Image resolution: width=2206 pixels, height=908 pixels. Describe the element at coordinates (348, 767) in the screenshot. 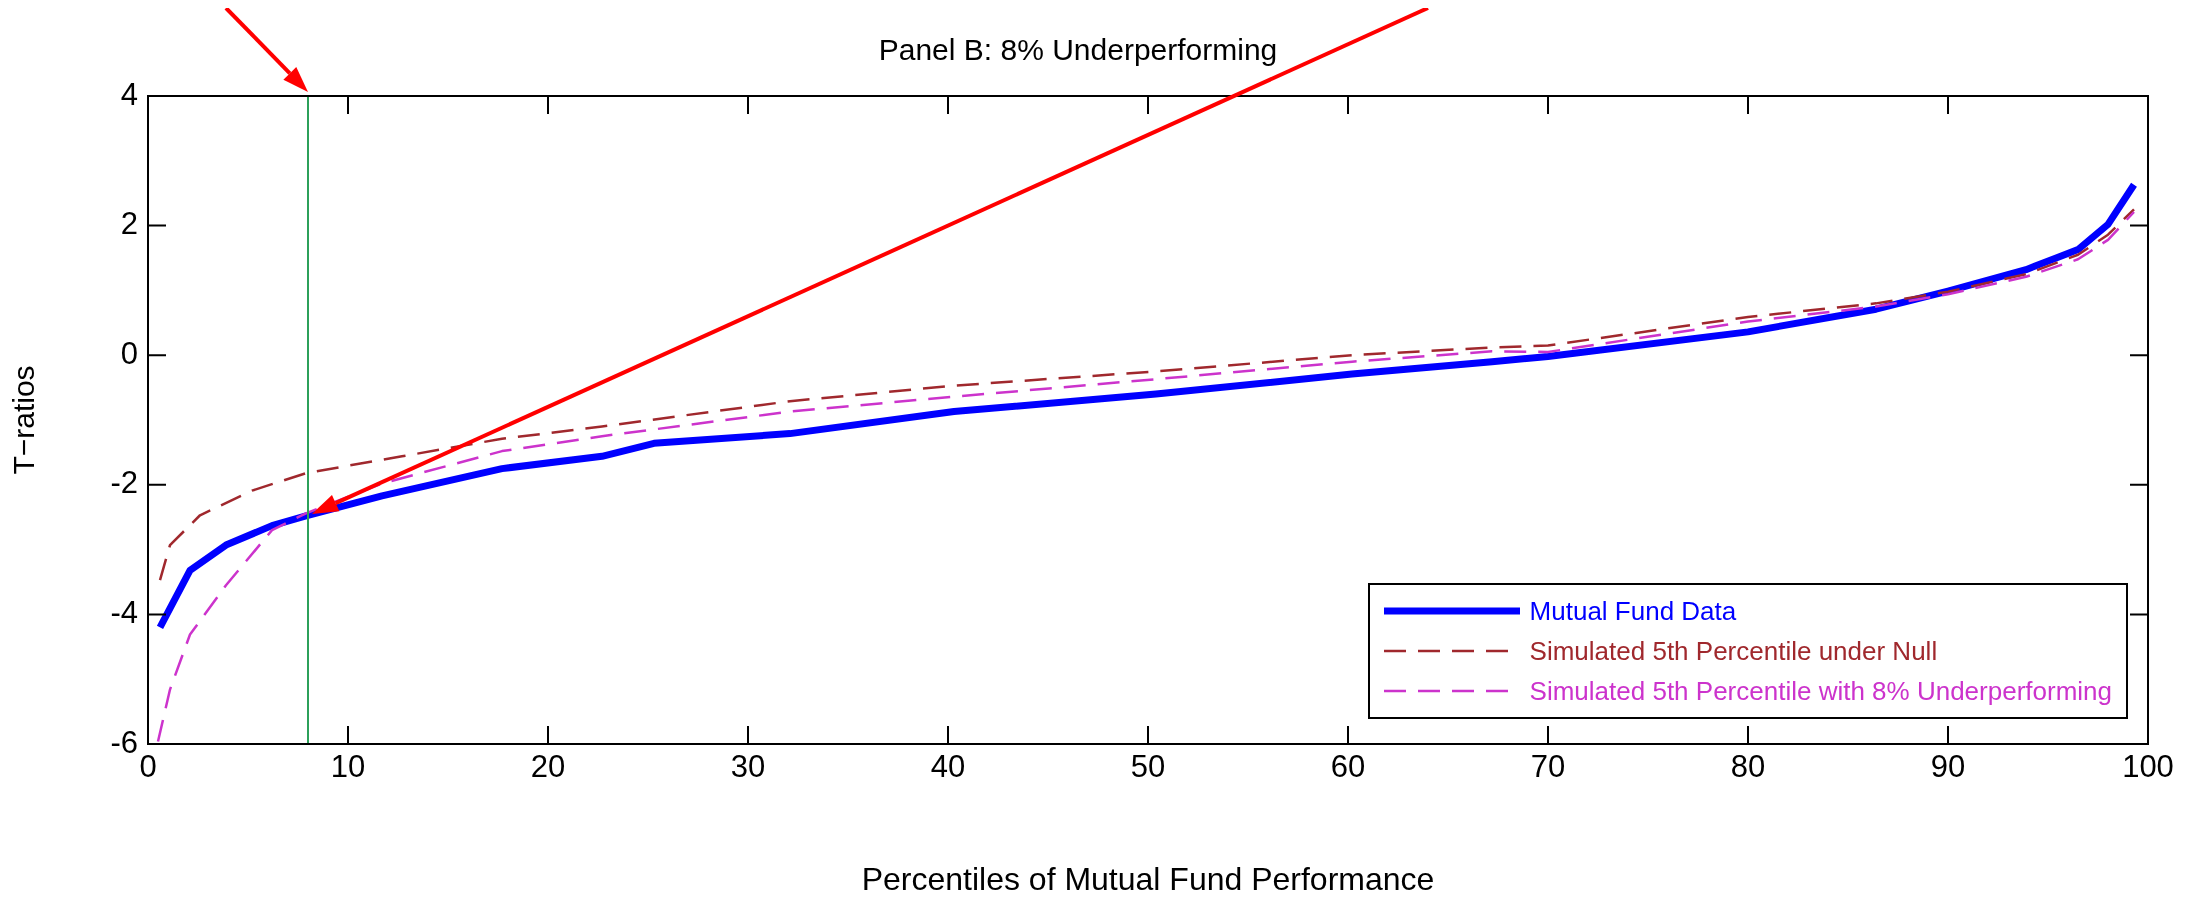

I see `x-tick-label: 10` at that location.